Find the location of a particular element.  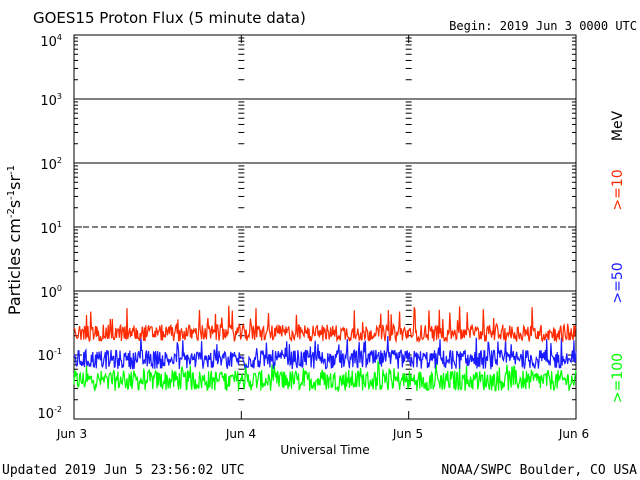

series-ge10 is located at coordinates (325, 324).